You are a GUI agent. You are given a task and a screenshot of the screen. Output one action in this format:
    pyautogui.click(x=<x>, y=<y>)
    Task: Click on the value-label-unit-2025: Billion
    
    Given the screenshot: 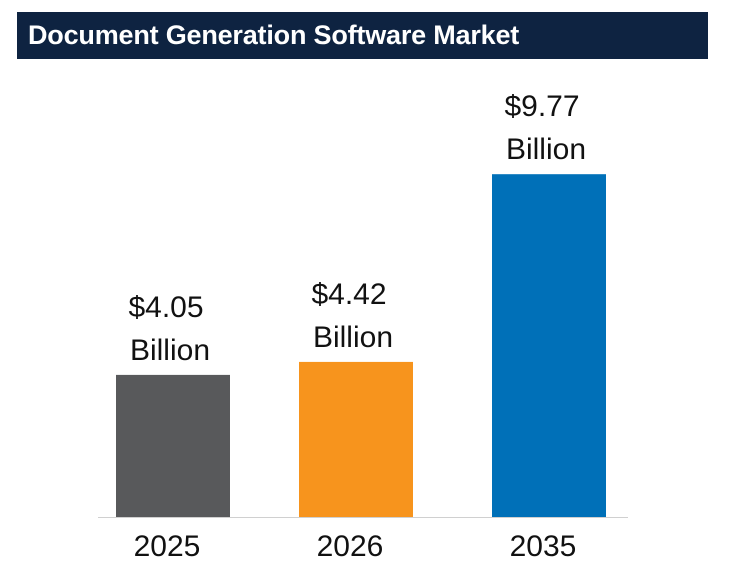 What is the action you would take?
    pyautogui.click(x=170, y=350)
    